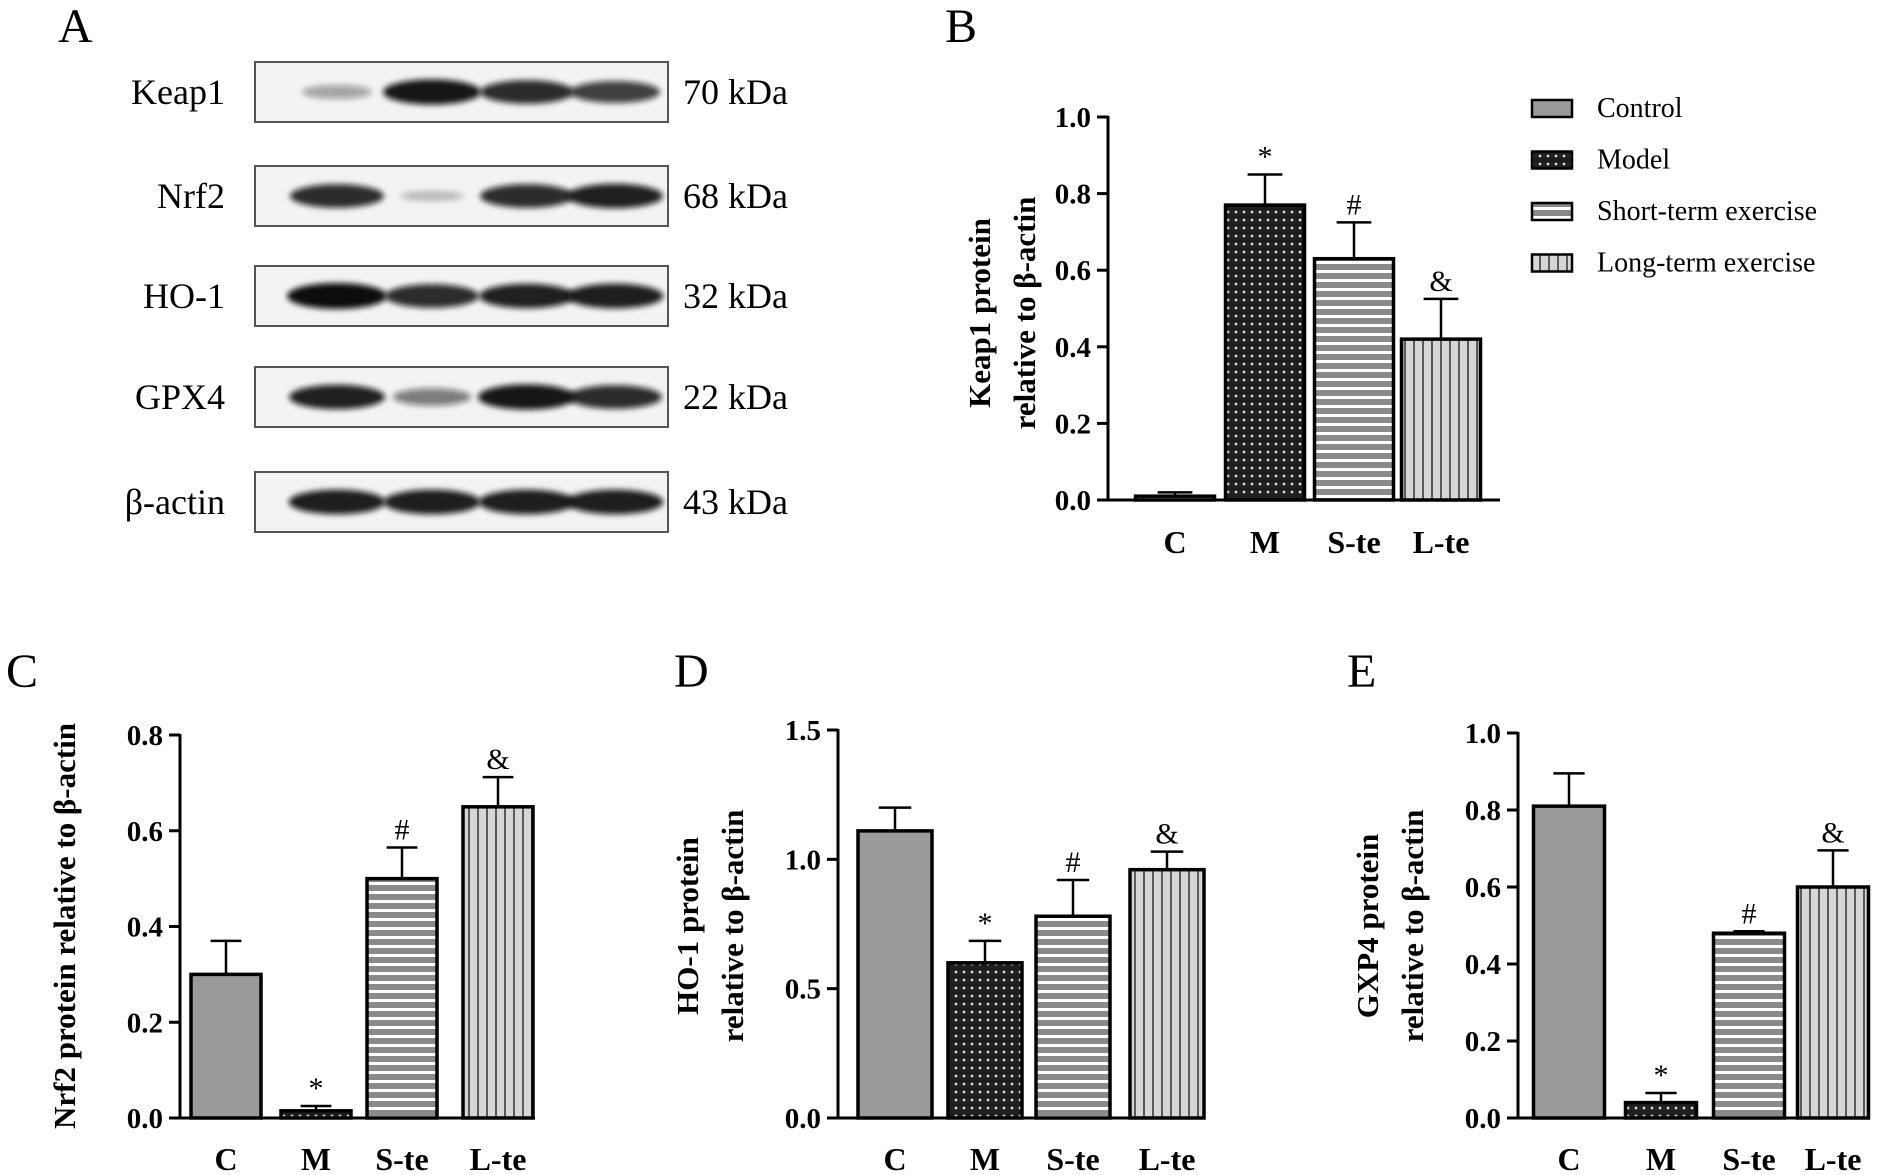  I want to click on blot-row-4: GPX4 22 kDa, so click(461, 397).